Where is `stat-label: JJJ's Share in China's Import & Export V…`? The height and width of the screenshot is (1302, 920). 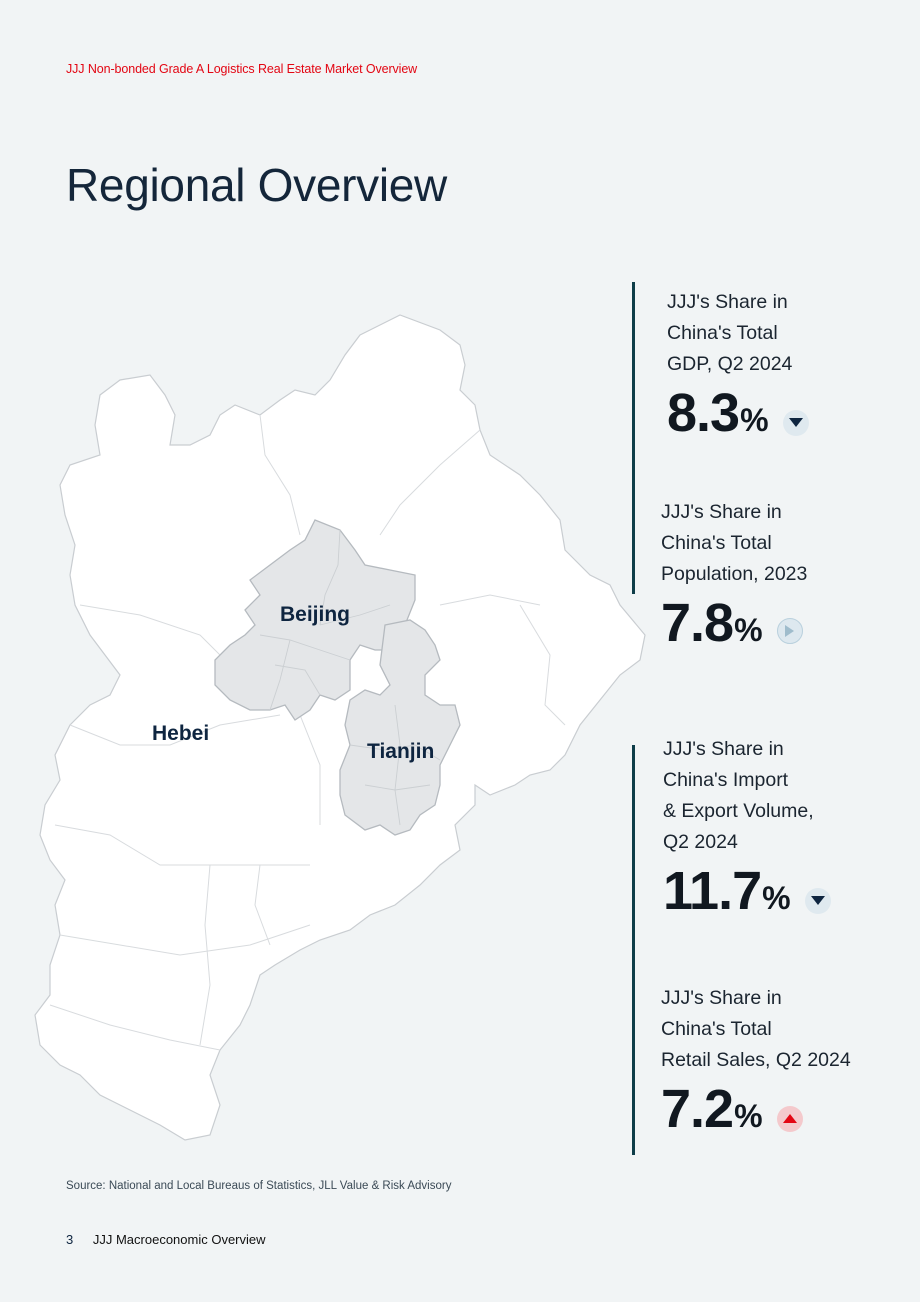
stat-label: JJJ's Share in China's Import & Export V… is located at coordinates (738, 795).